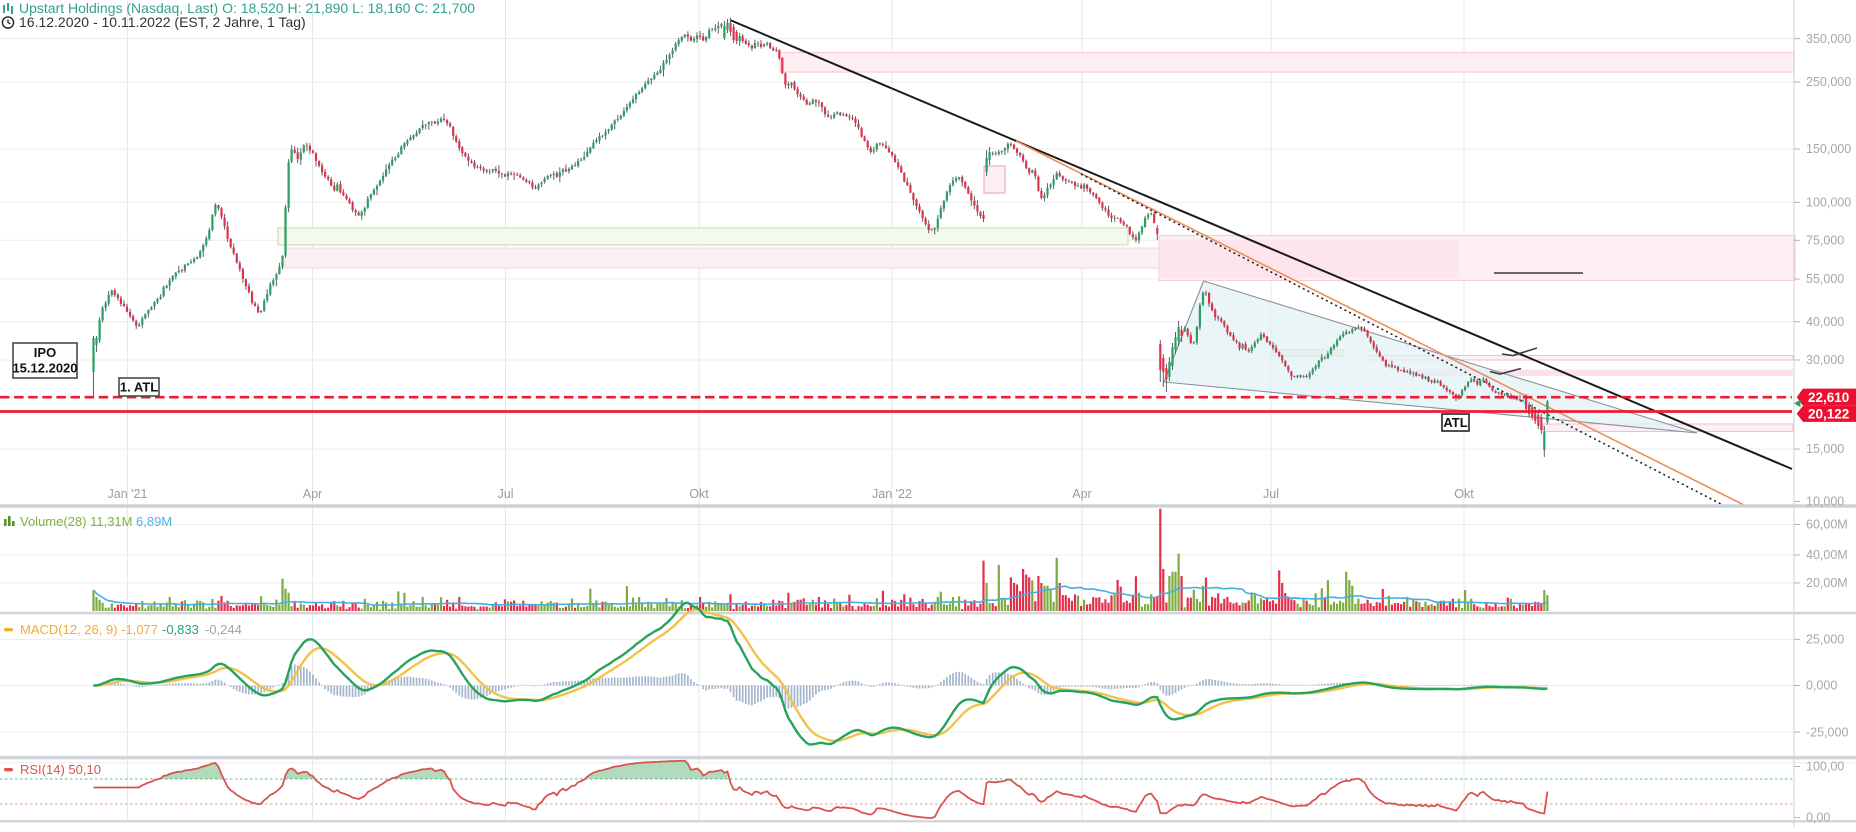 The width and height of the screenshot is (1856, 832). Describe the element at coordinates (1828, 414) in the screenshot. I see `svg-text: 20,122` at that location.